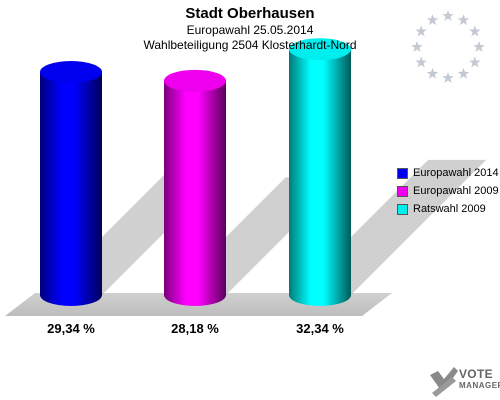 The width and height of the screenshot is (500, 400). I want to click on value-labels: 29,34 % 28,18 % 32,34 %, so click(195, 328).